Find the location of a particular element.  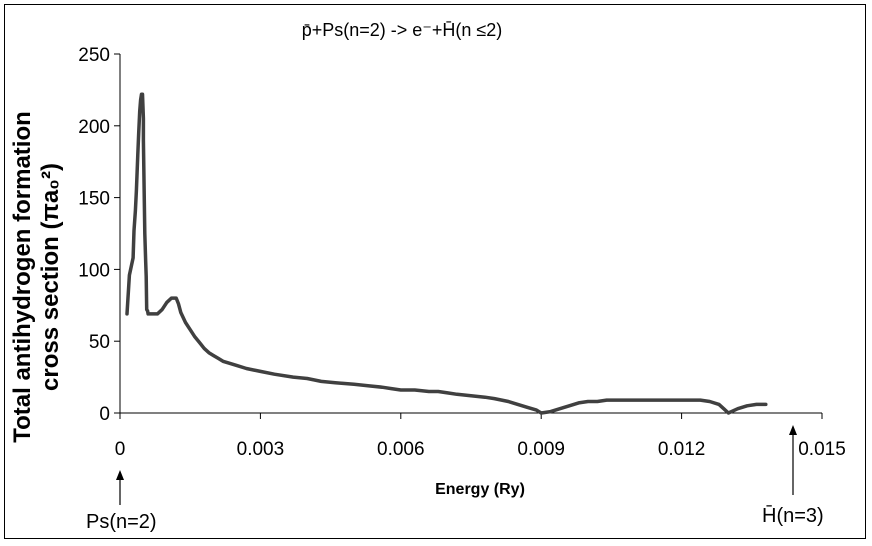

y-tick-label: 0 is located at coordinates (104, 414).